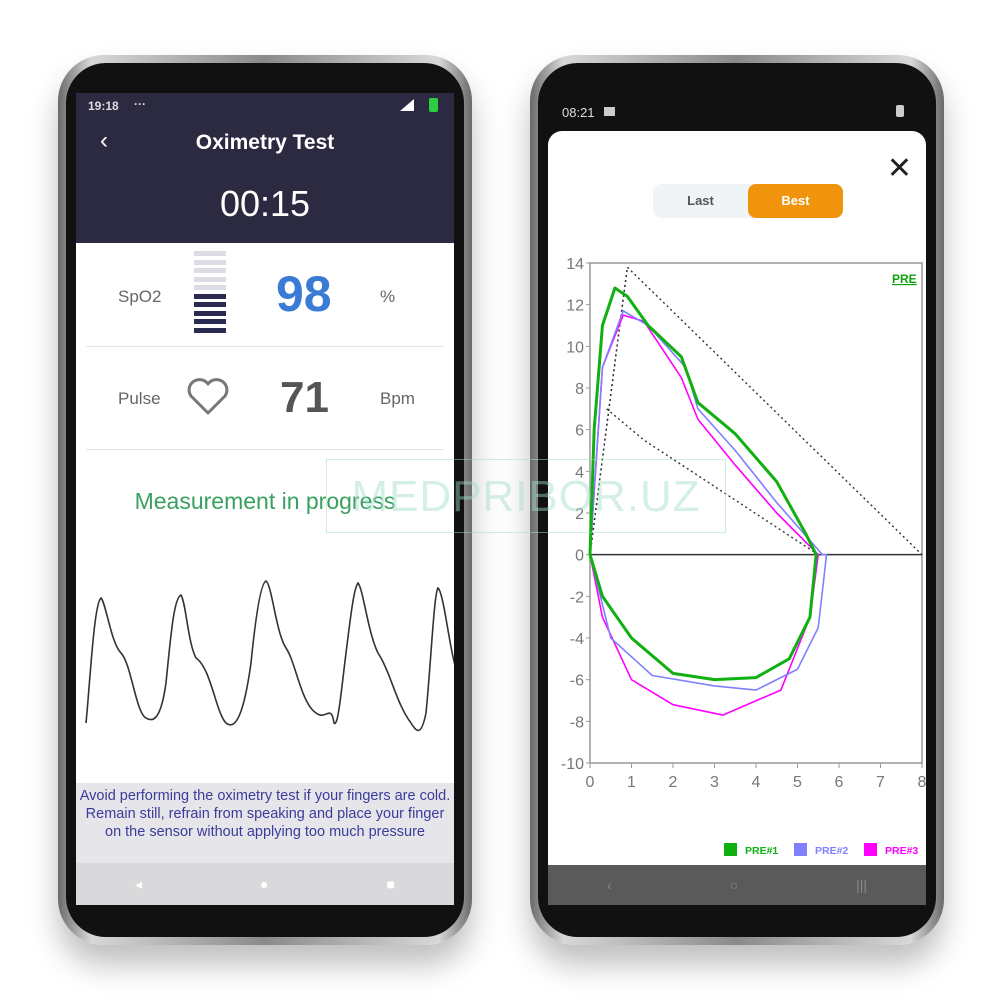 This screenshot has width=1000, height=1000. Describe the element at coordinates (899, 168) in the screenshot. I see `close-button: ✕` at that location.